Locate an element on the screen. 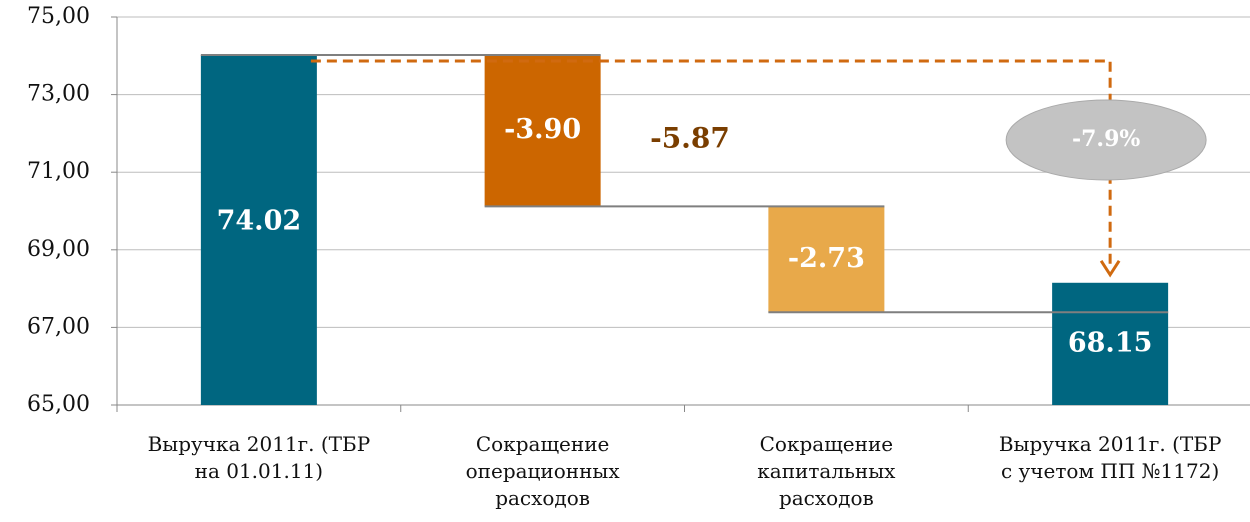 The image size is (1250, 522). label-line: капитальных is located at coordinates (826, 471).